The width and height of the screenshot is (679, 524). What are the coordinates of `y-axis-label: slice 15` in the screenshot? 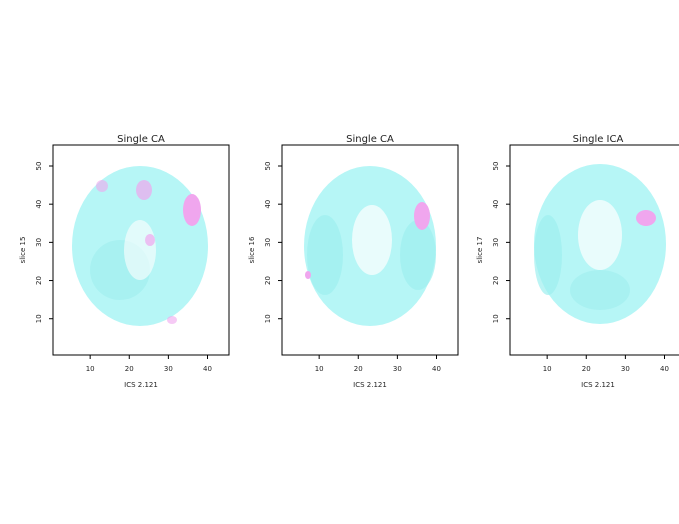 It's located at (23, 250).